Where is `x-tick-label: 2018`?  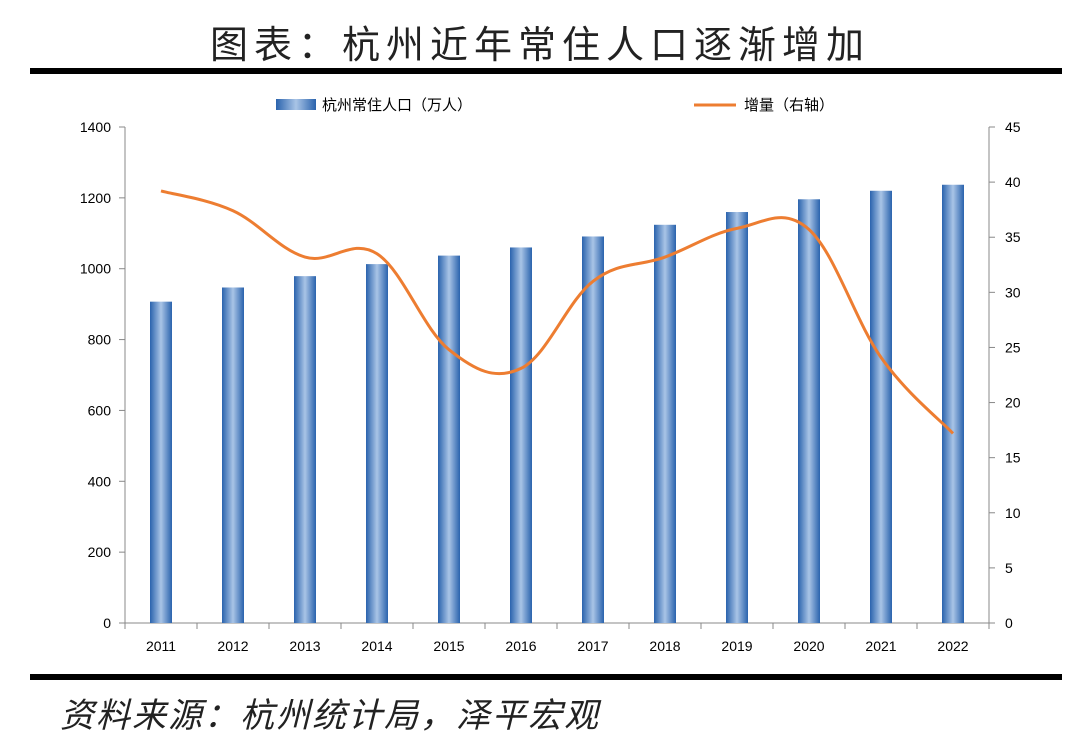
x-tick-label: 2018 is located at coordinates (664, 646).